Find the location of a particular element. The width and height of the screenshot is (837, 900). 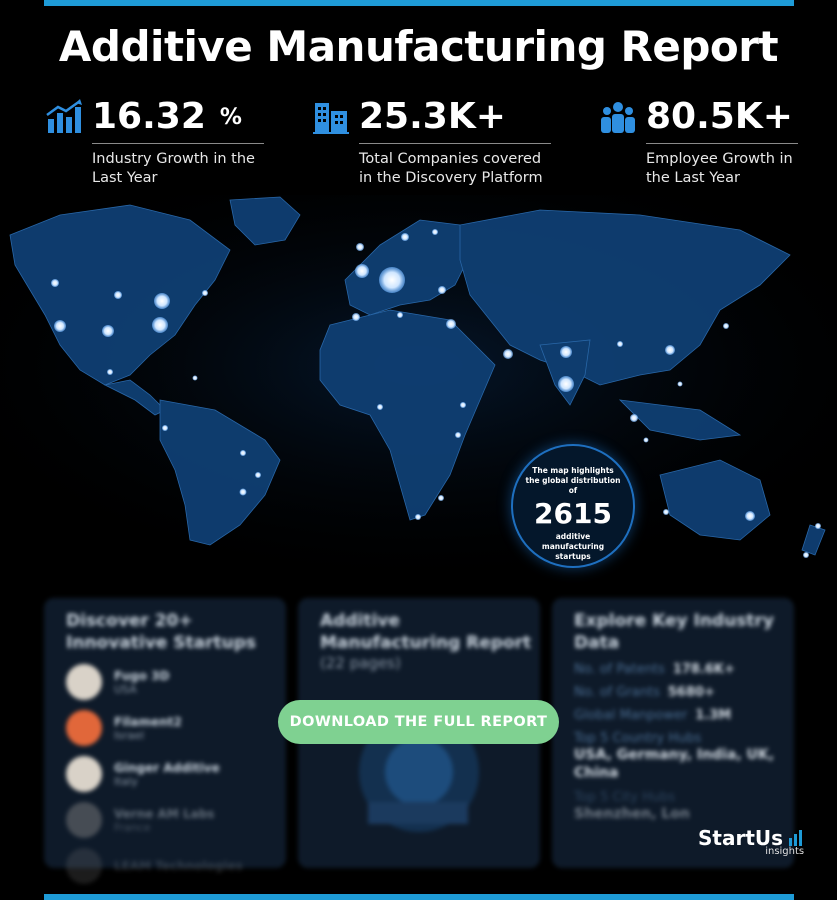

bottom-accent-bar is located at coordinates (419, 897).